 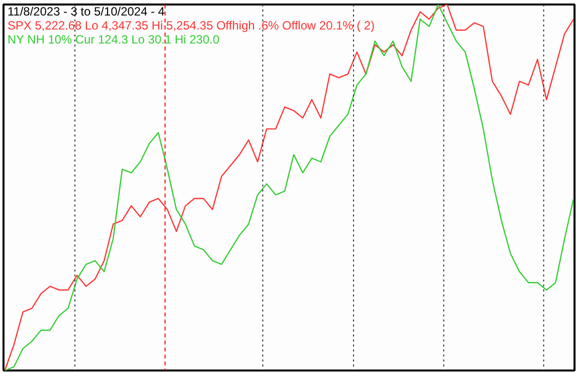 What do you see at coordinates (114, 39) in the screenshot?
I see `text: NY NH 10% Cur 124.3 Lo 30.1 Hi 230.0` at bounding box center [114, 39].